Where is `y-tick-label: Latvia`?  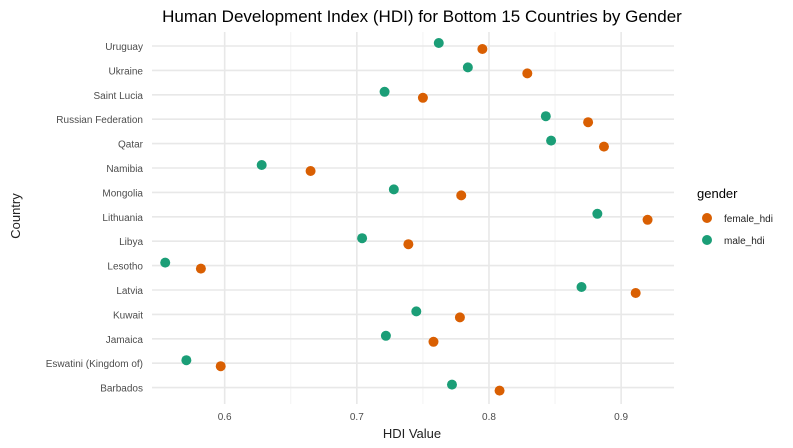 y-tick-label: Latvia is located at coordinates (129, 291).